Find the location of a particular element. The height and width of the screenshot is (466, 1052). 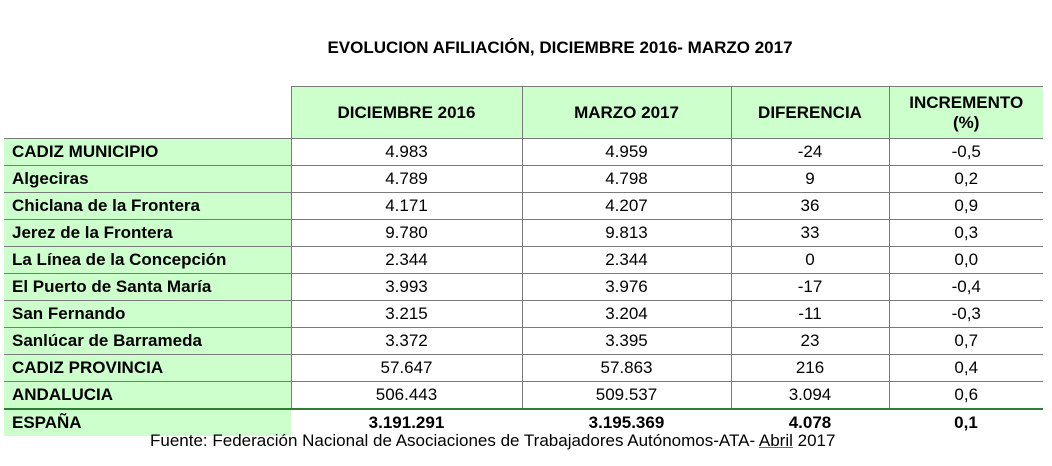

cell-diciembre-2016: 506.443 is located at coordinates (406, 395).